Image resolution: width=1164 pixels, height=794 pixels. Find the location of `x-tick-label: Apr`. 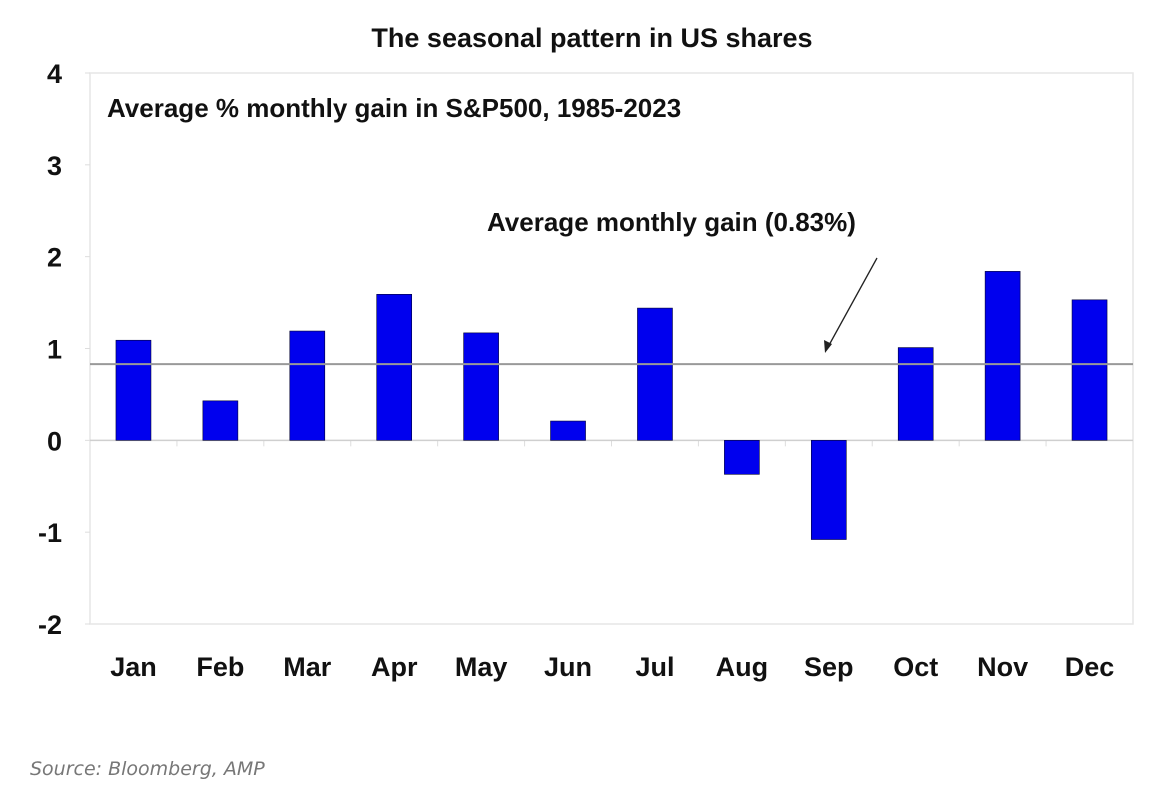

x-tick-label: Apr is located at coordinates (394, 667).